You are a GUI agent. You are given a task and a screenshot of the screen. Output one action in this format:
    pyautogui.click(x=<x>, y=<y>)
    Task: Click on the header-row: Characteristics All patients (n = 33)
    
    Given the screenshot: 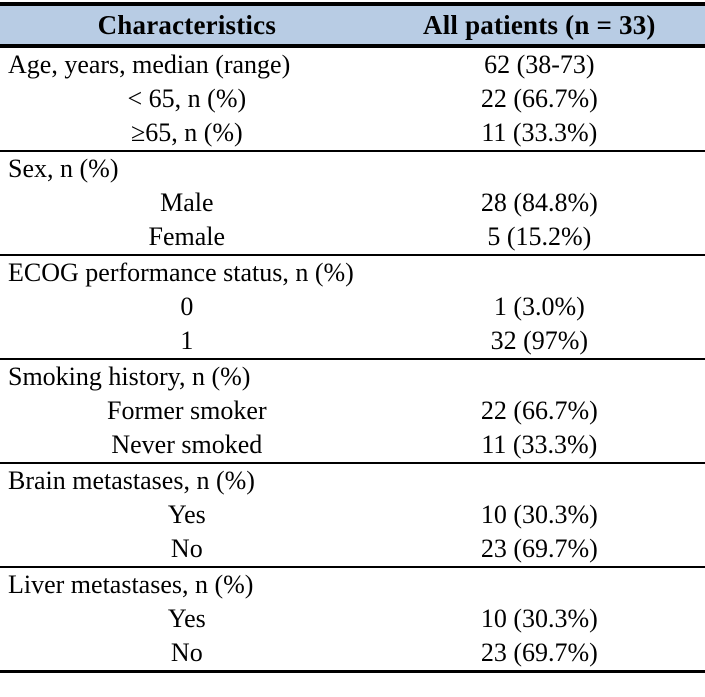 What is the action you would take?
    pyautogui.click(x=352, y=25)
    